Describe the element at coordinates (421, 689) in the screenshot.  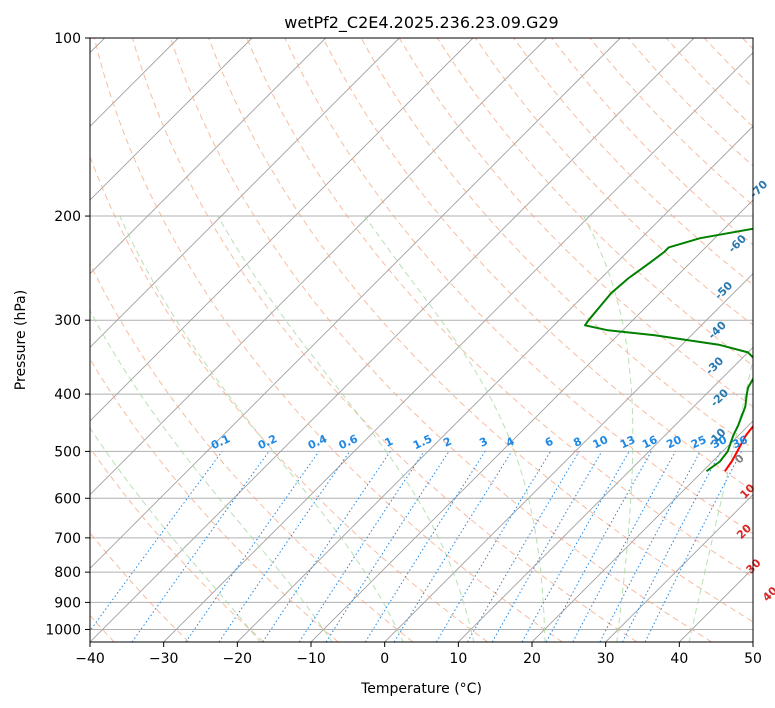
I see `x-axis-label: Temperature (°C)` at that location.